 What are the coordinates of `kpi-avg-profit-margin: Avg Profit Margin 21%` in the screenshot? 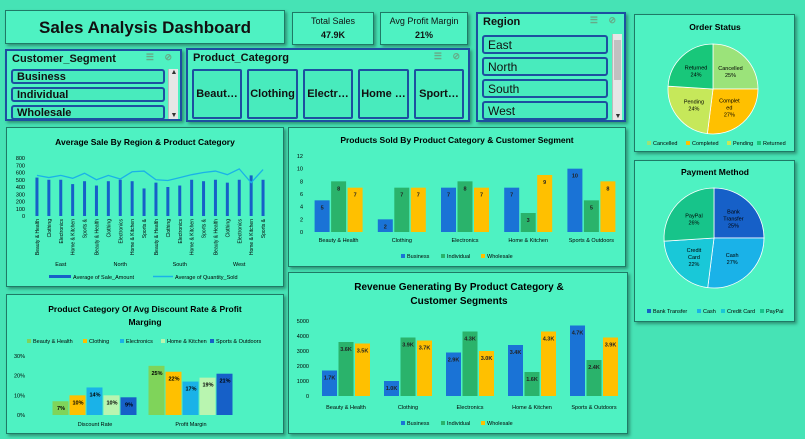 It's located at (424, 28).